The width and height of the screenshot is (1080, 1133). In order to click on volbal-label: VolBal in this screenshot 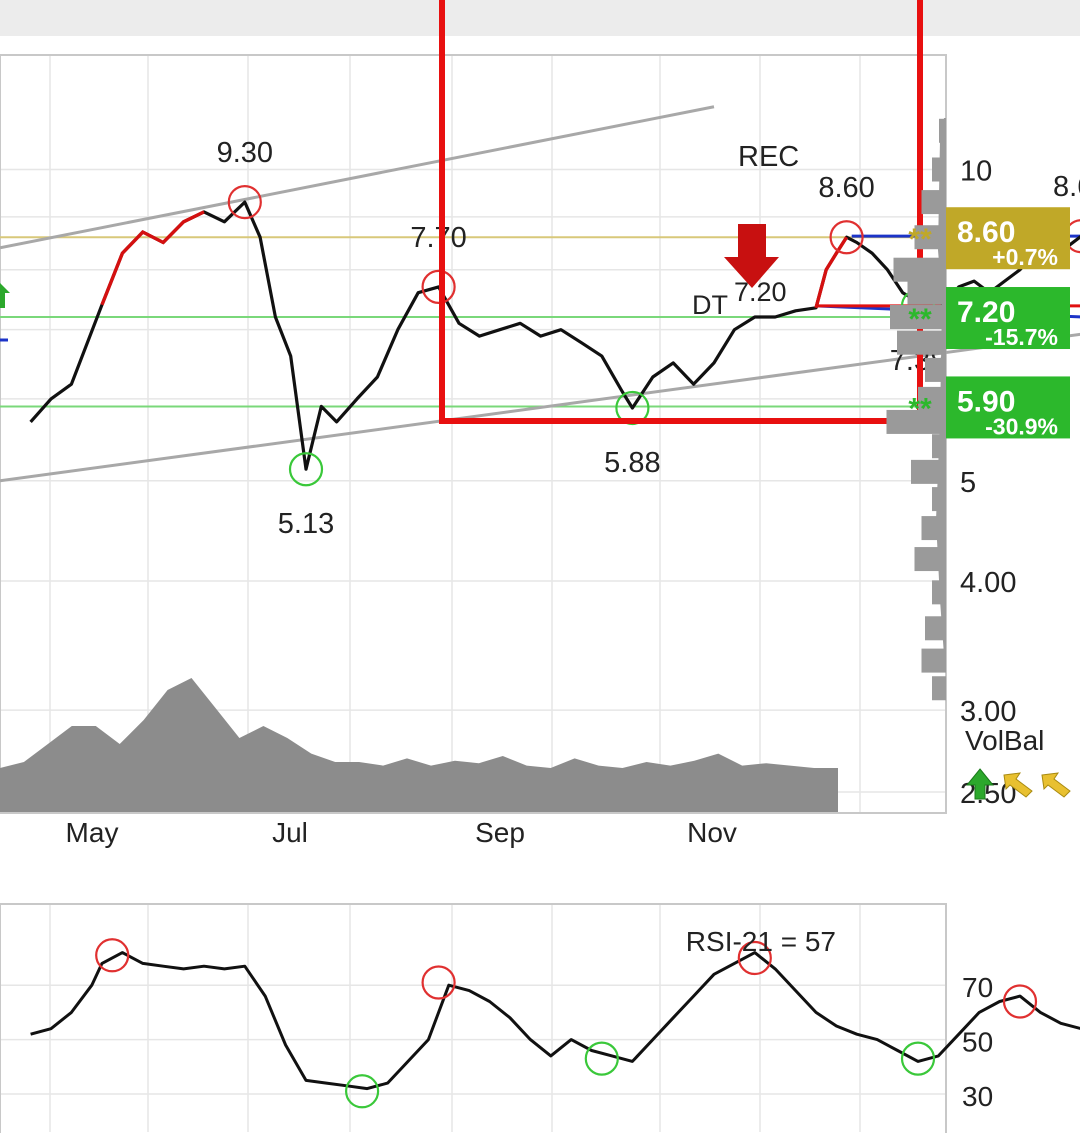, I will do `click(1004, 740)`.